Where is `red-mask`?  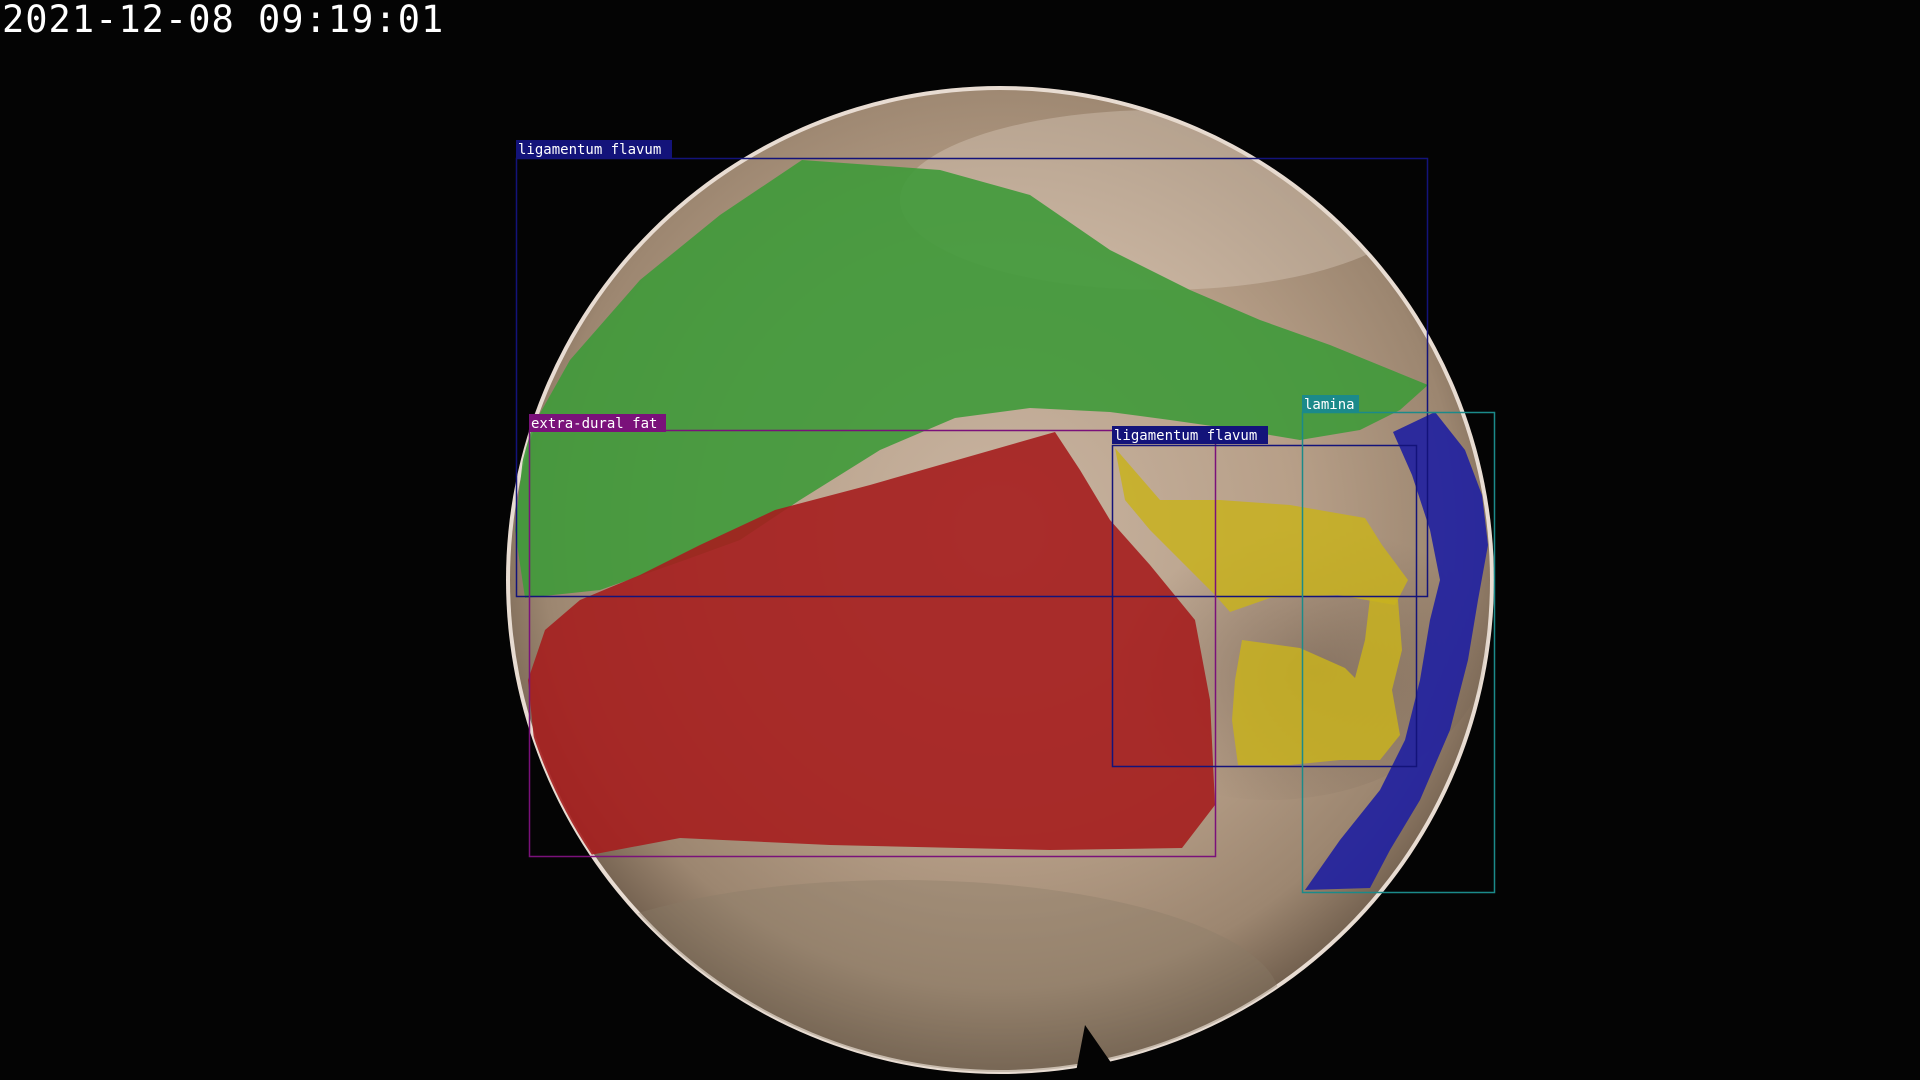 red-mask is located at coordinates (871, 643).